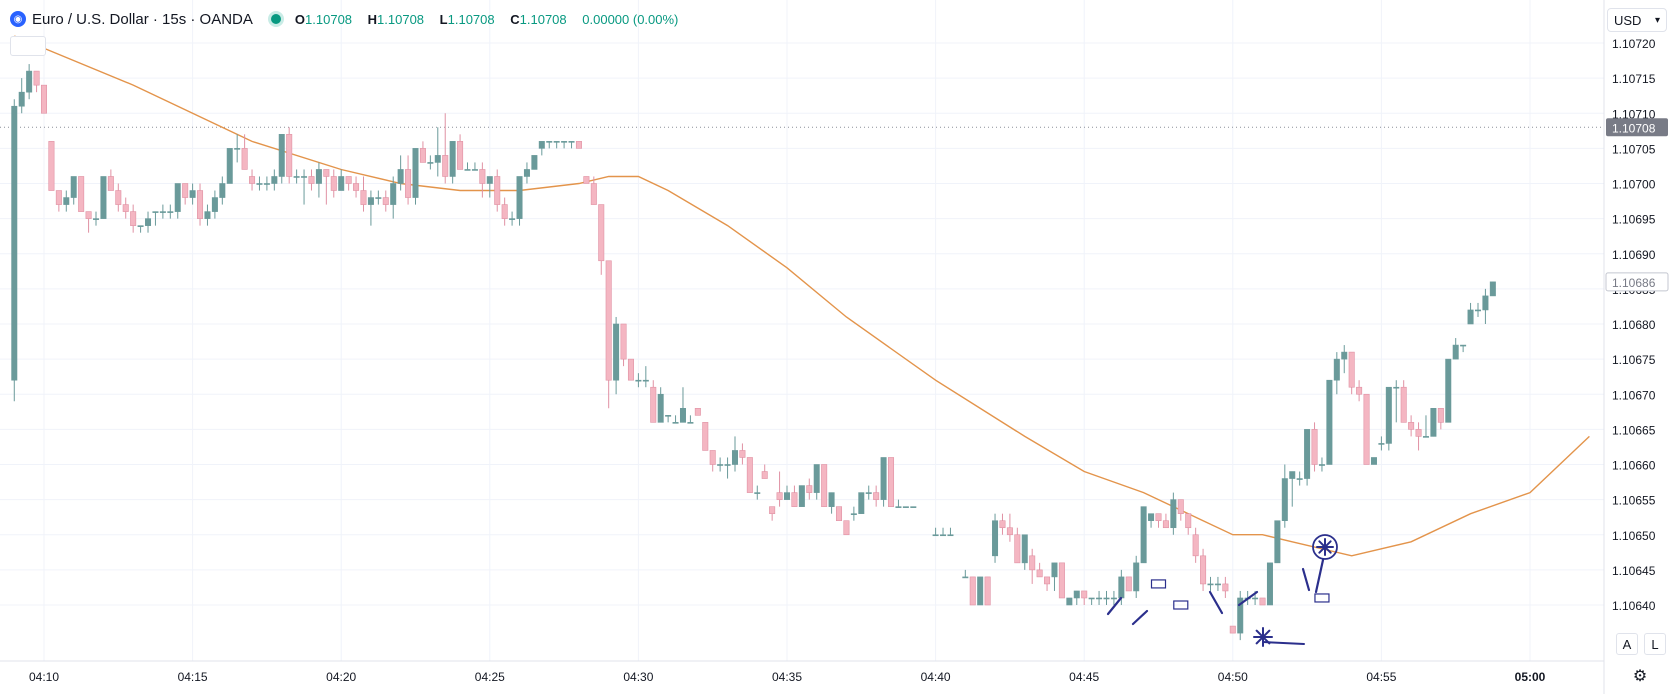 This screenshot has width=1677, height=694. What do you see at coordinates (142, 19) in the screenshot?
I see `symbol-title: Euro / U.S. Dollar · 15s · OANDA` at bounding box center [142, 19].